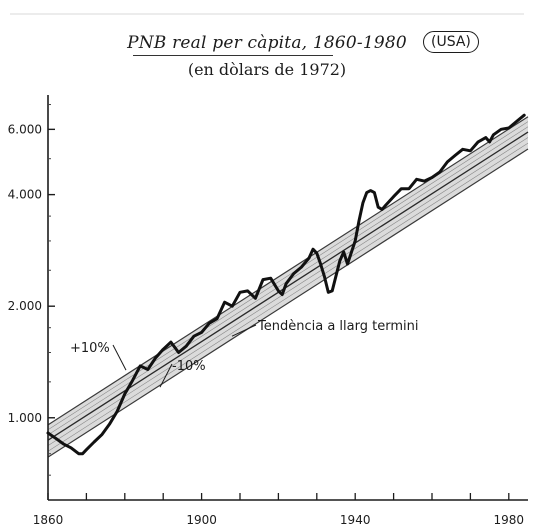  I want to click on country-badge: (USA), so click(451, 42).